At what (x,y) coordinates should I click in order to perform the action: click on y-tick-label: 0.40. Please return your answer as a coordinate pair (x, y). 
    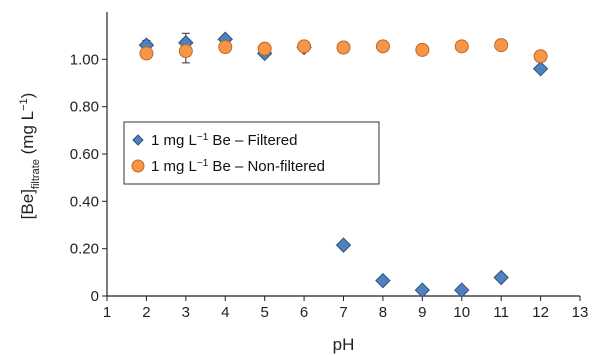
    Looking at the image, I should click on (84, 201).